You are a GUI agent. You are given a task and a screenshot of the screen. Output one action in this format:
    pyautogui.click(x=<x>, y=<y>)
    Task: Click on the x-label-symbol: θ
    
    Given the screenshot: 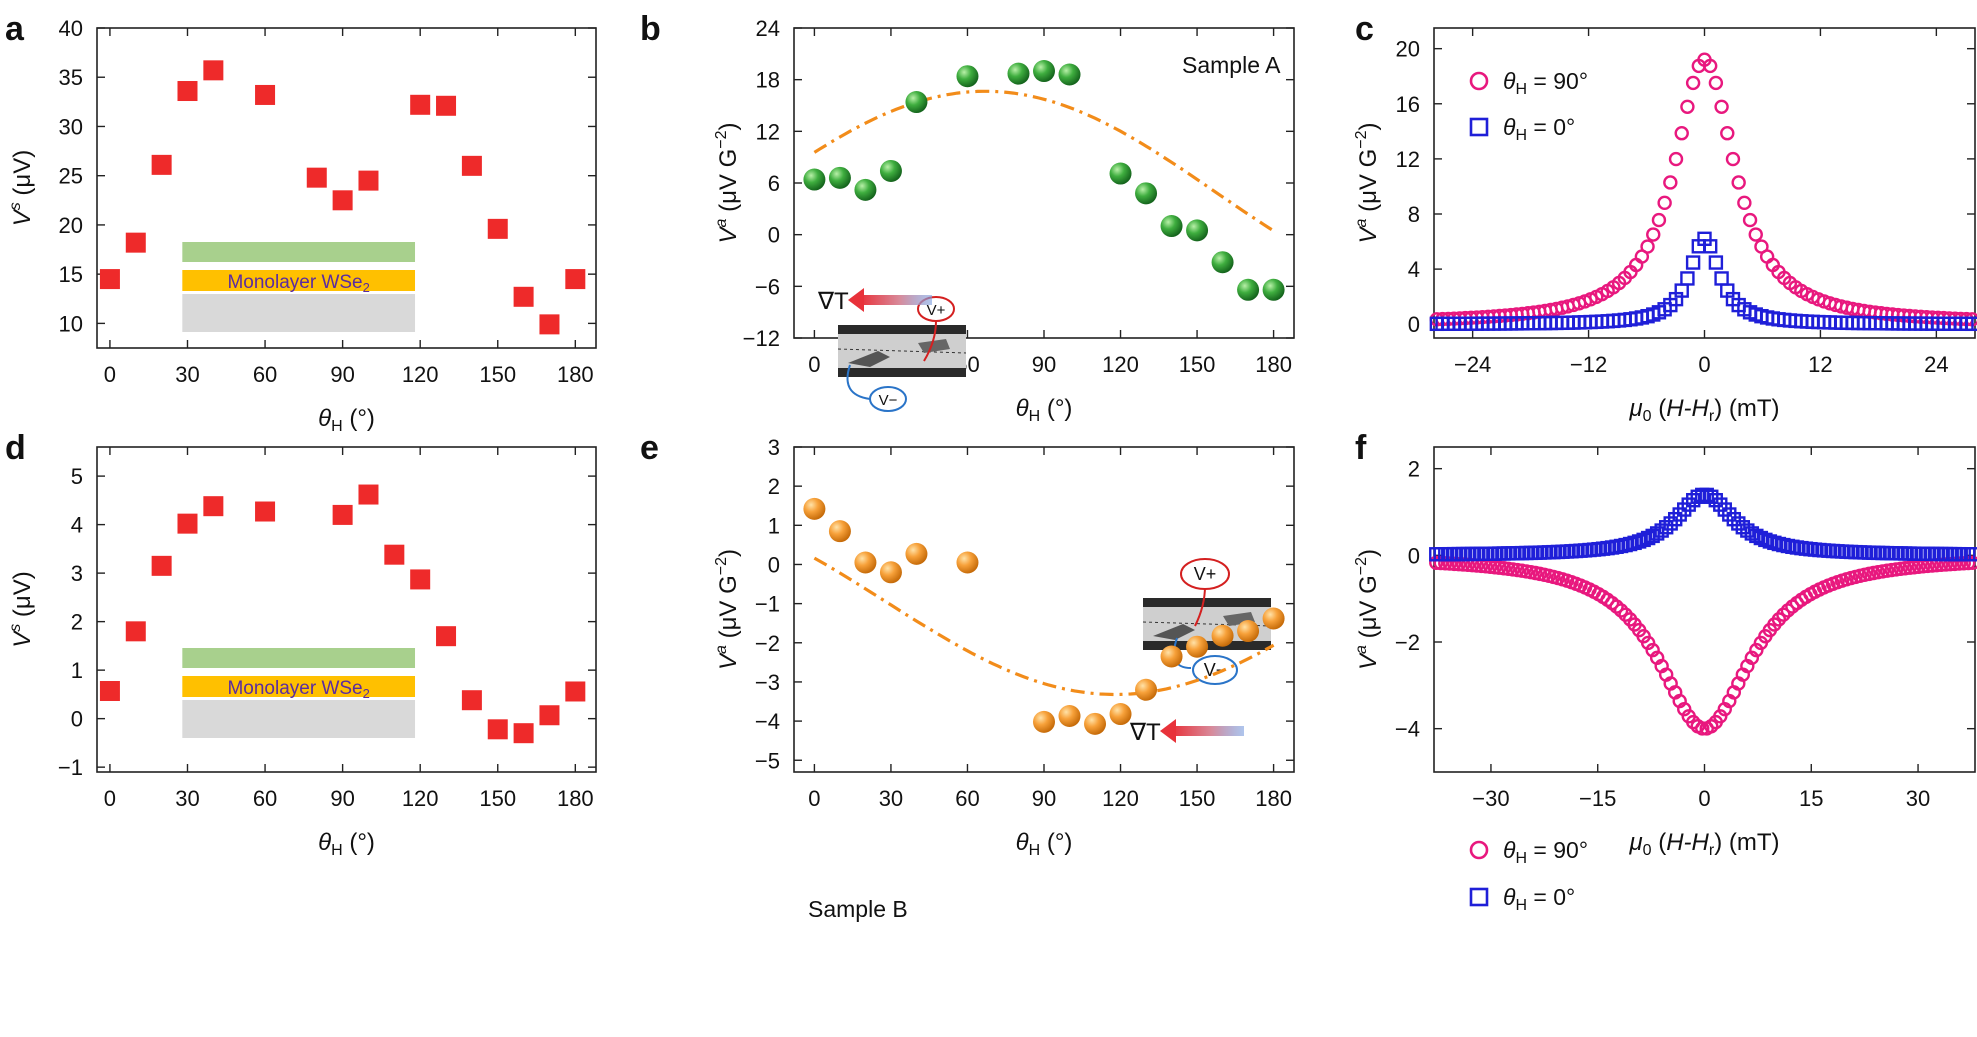 What is the action you would take?
    pyautogui.click(x=324, y=418)
    